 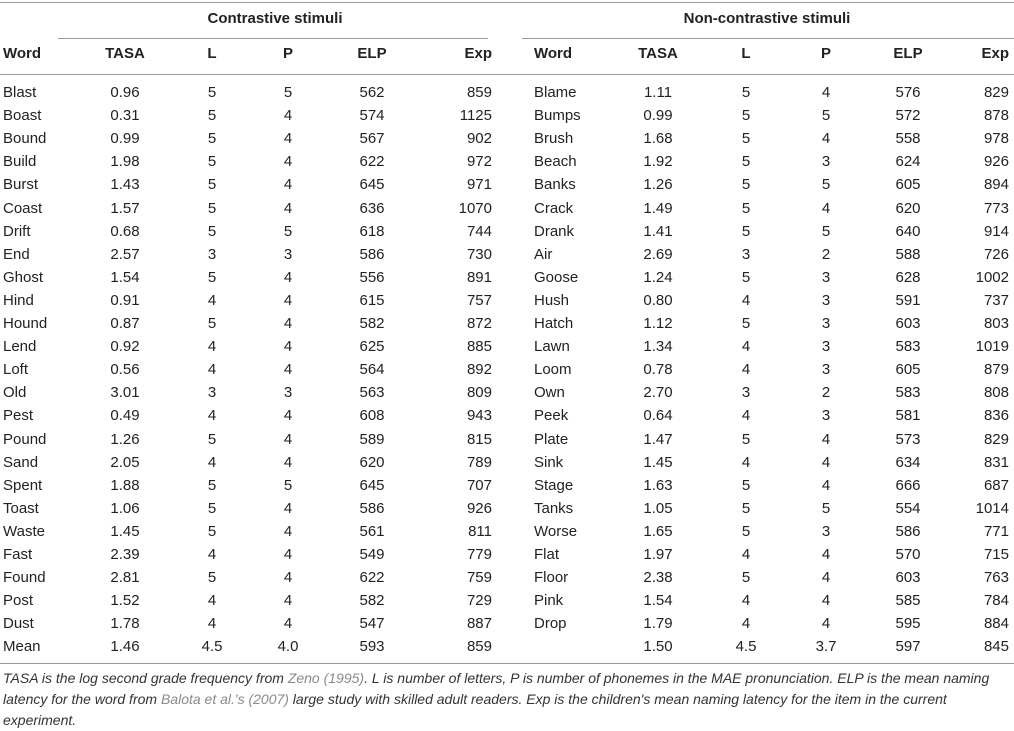 I want to click on non-contrastive-cell-word: Plate, so click(x=551, y=439).